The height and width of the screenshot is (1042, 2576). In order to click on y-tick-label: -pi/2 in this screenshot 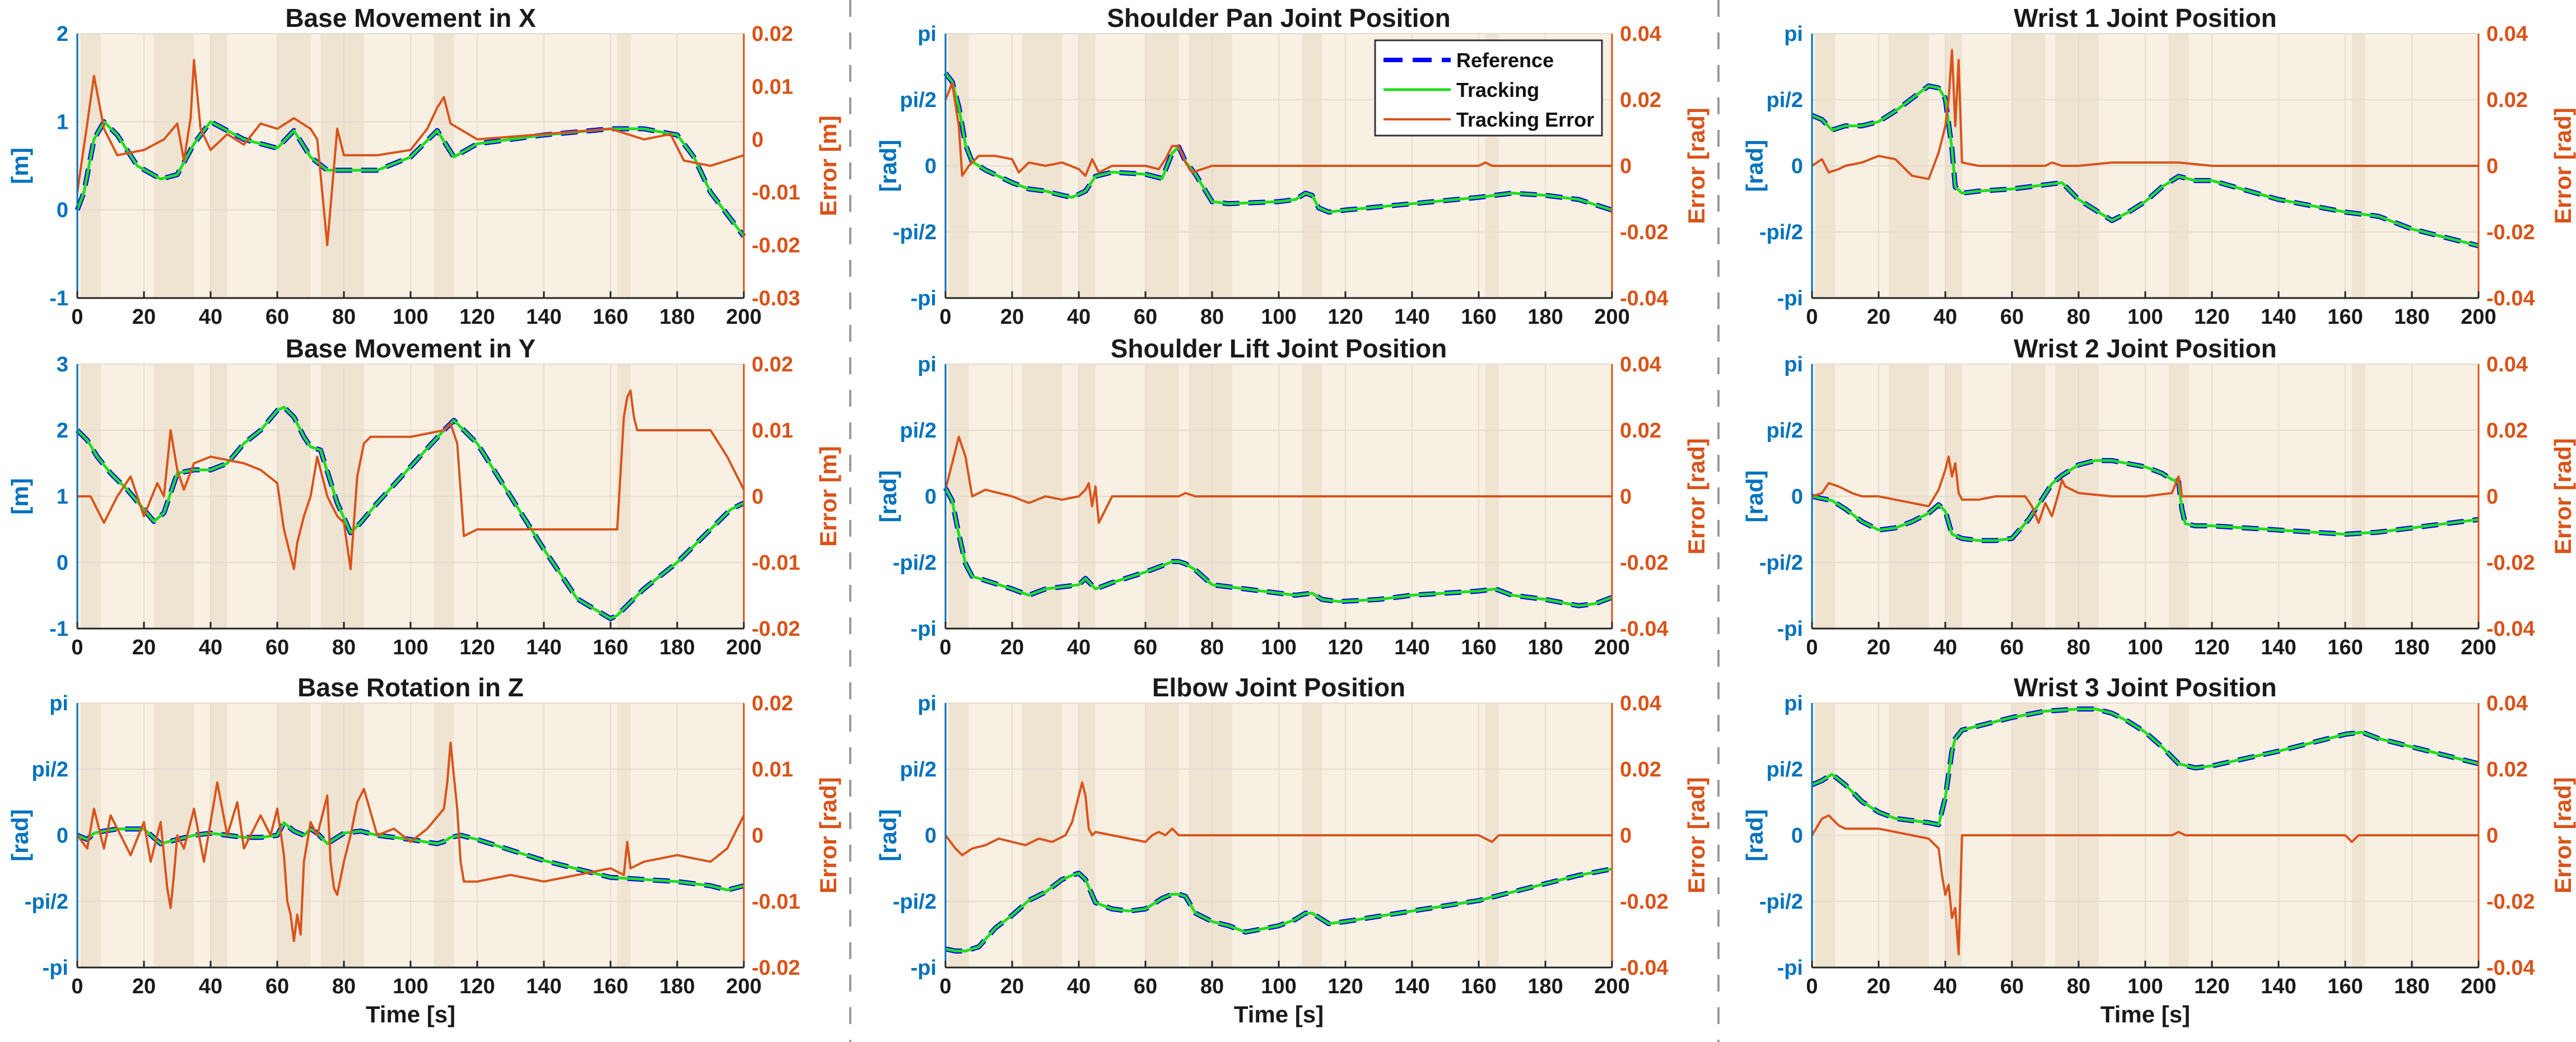, I will do `click(1781, 563)`.